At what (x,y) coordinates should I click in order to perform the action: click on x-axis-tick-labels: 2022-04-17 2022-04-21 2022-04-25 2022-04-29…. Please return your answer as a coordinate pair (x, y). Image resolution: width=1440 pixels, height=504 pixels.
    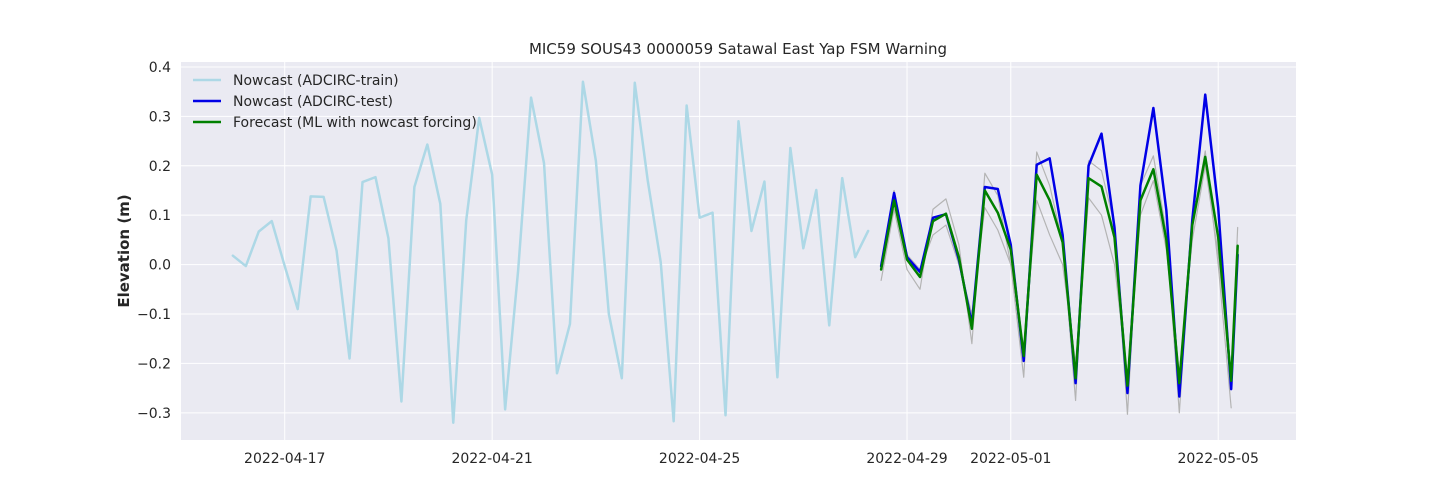
    Looking at the image, I should click on (751, 459).